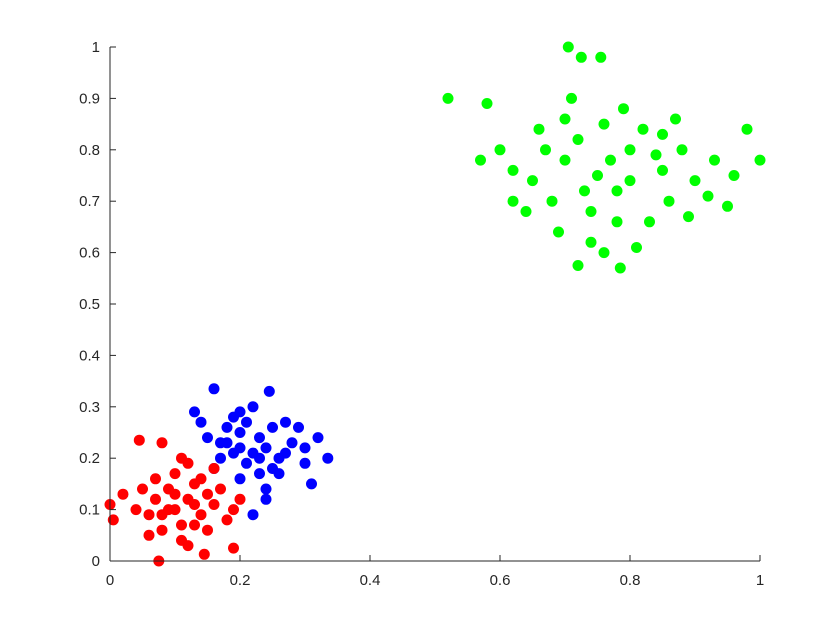  What do you see at coordinates (500, 580) in the screenshot?
I see `x-tick-label: 0.6` at bounding box center [500, 580].